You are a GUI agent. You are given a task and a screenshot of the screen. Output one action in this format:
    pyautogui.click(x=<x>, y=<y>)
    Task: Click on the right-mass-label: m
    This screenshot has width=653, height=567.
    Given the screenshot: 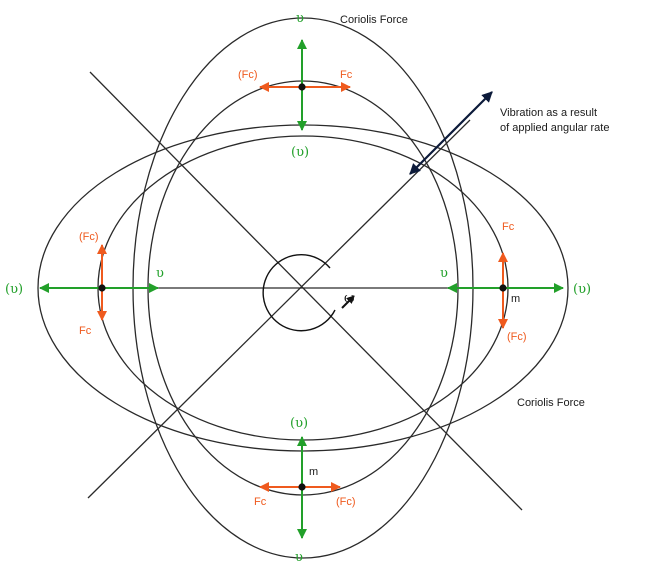 What is the action you would take?
    pyautogui.click(x=515, y=299)
    